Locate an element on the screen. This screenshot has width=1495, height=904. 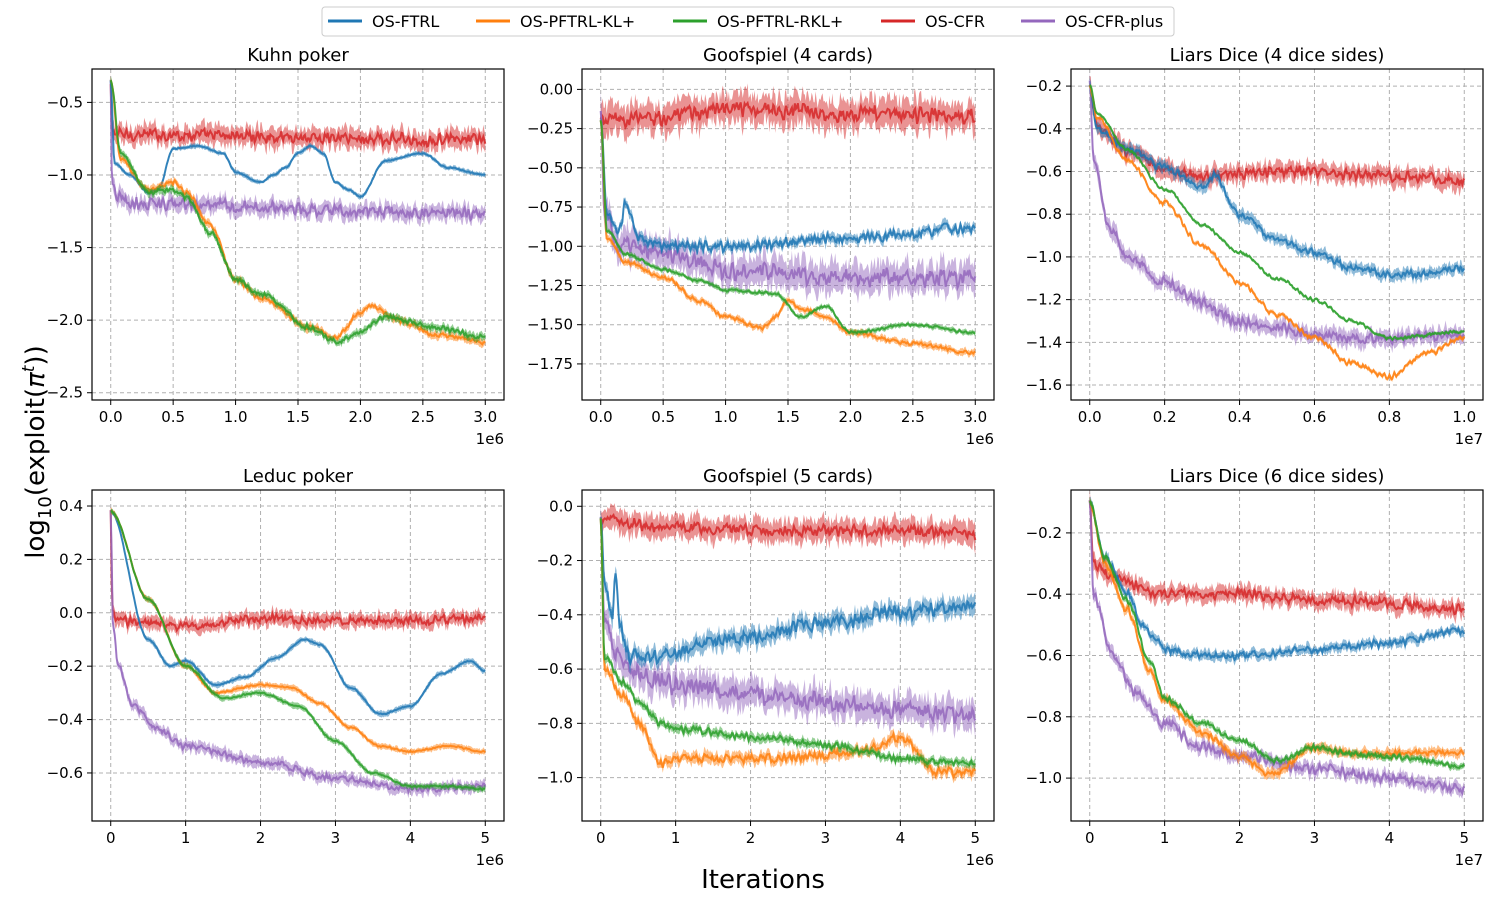
legend-label-2: OS-PFTRL-RKL+ is located at coordinates (780, 21).